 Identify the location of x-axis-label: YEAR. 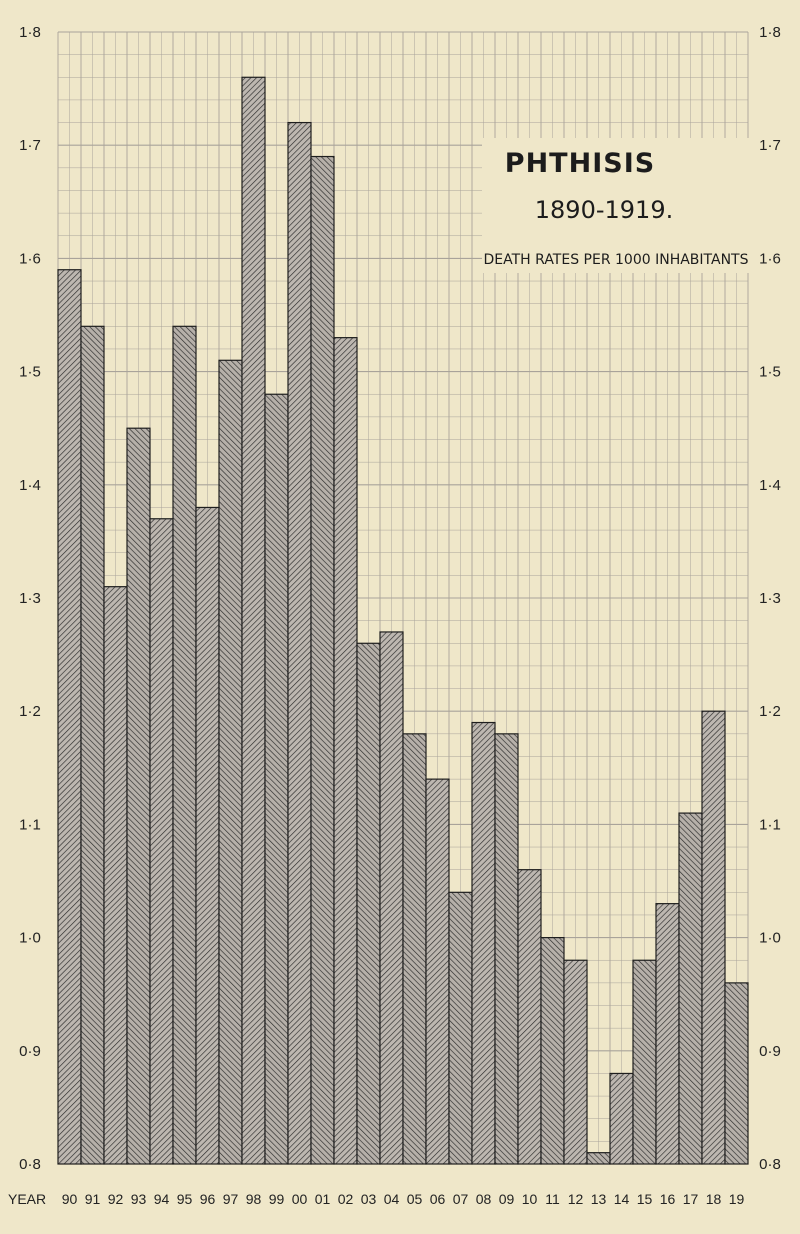
(27, 1199).